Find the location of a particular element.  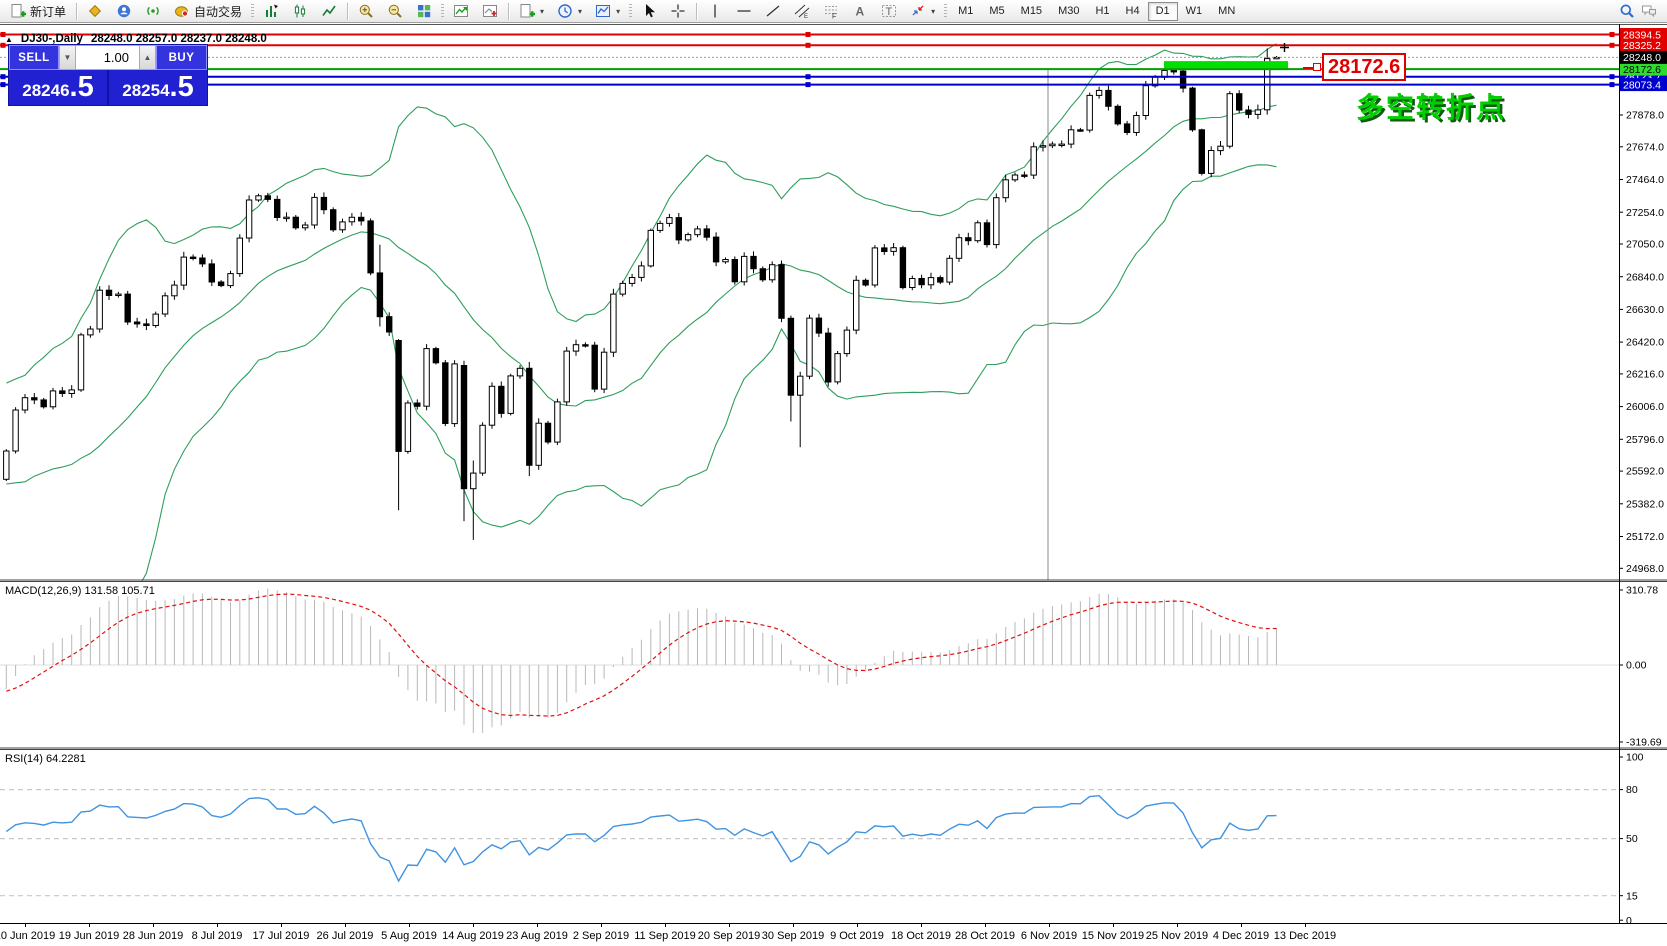

crosshair-tool-button is located at coordinates (678, 11).